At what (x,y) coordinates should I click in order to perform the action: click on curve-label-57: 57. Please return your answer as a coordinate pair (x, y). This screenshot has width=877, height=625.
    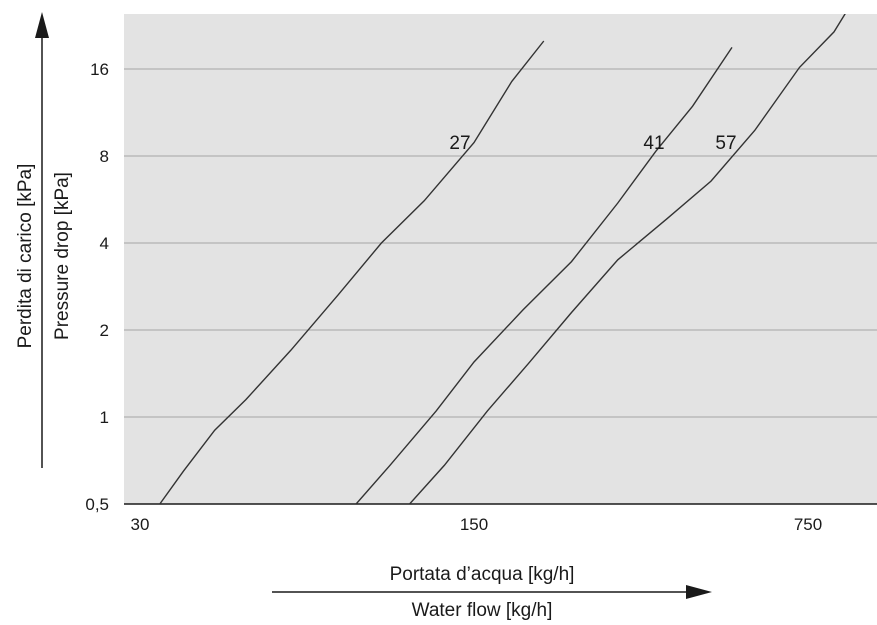
    Looking at the image, I should click on (725, 143).